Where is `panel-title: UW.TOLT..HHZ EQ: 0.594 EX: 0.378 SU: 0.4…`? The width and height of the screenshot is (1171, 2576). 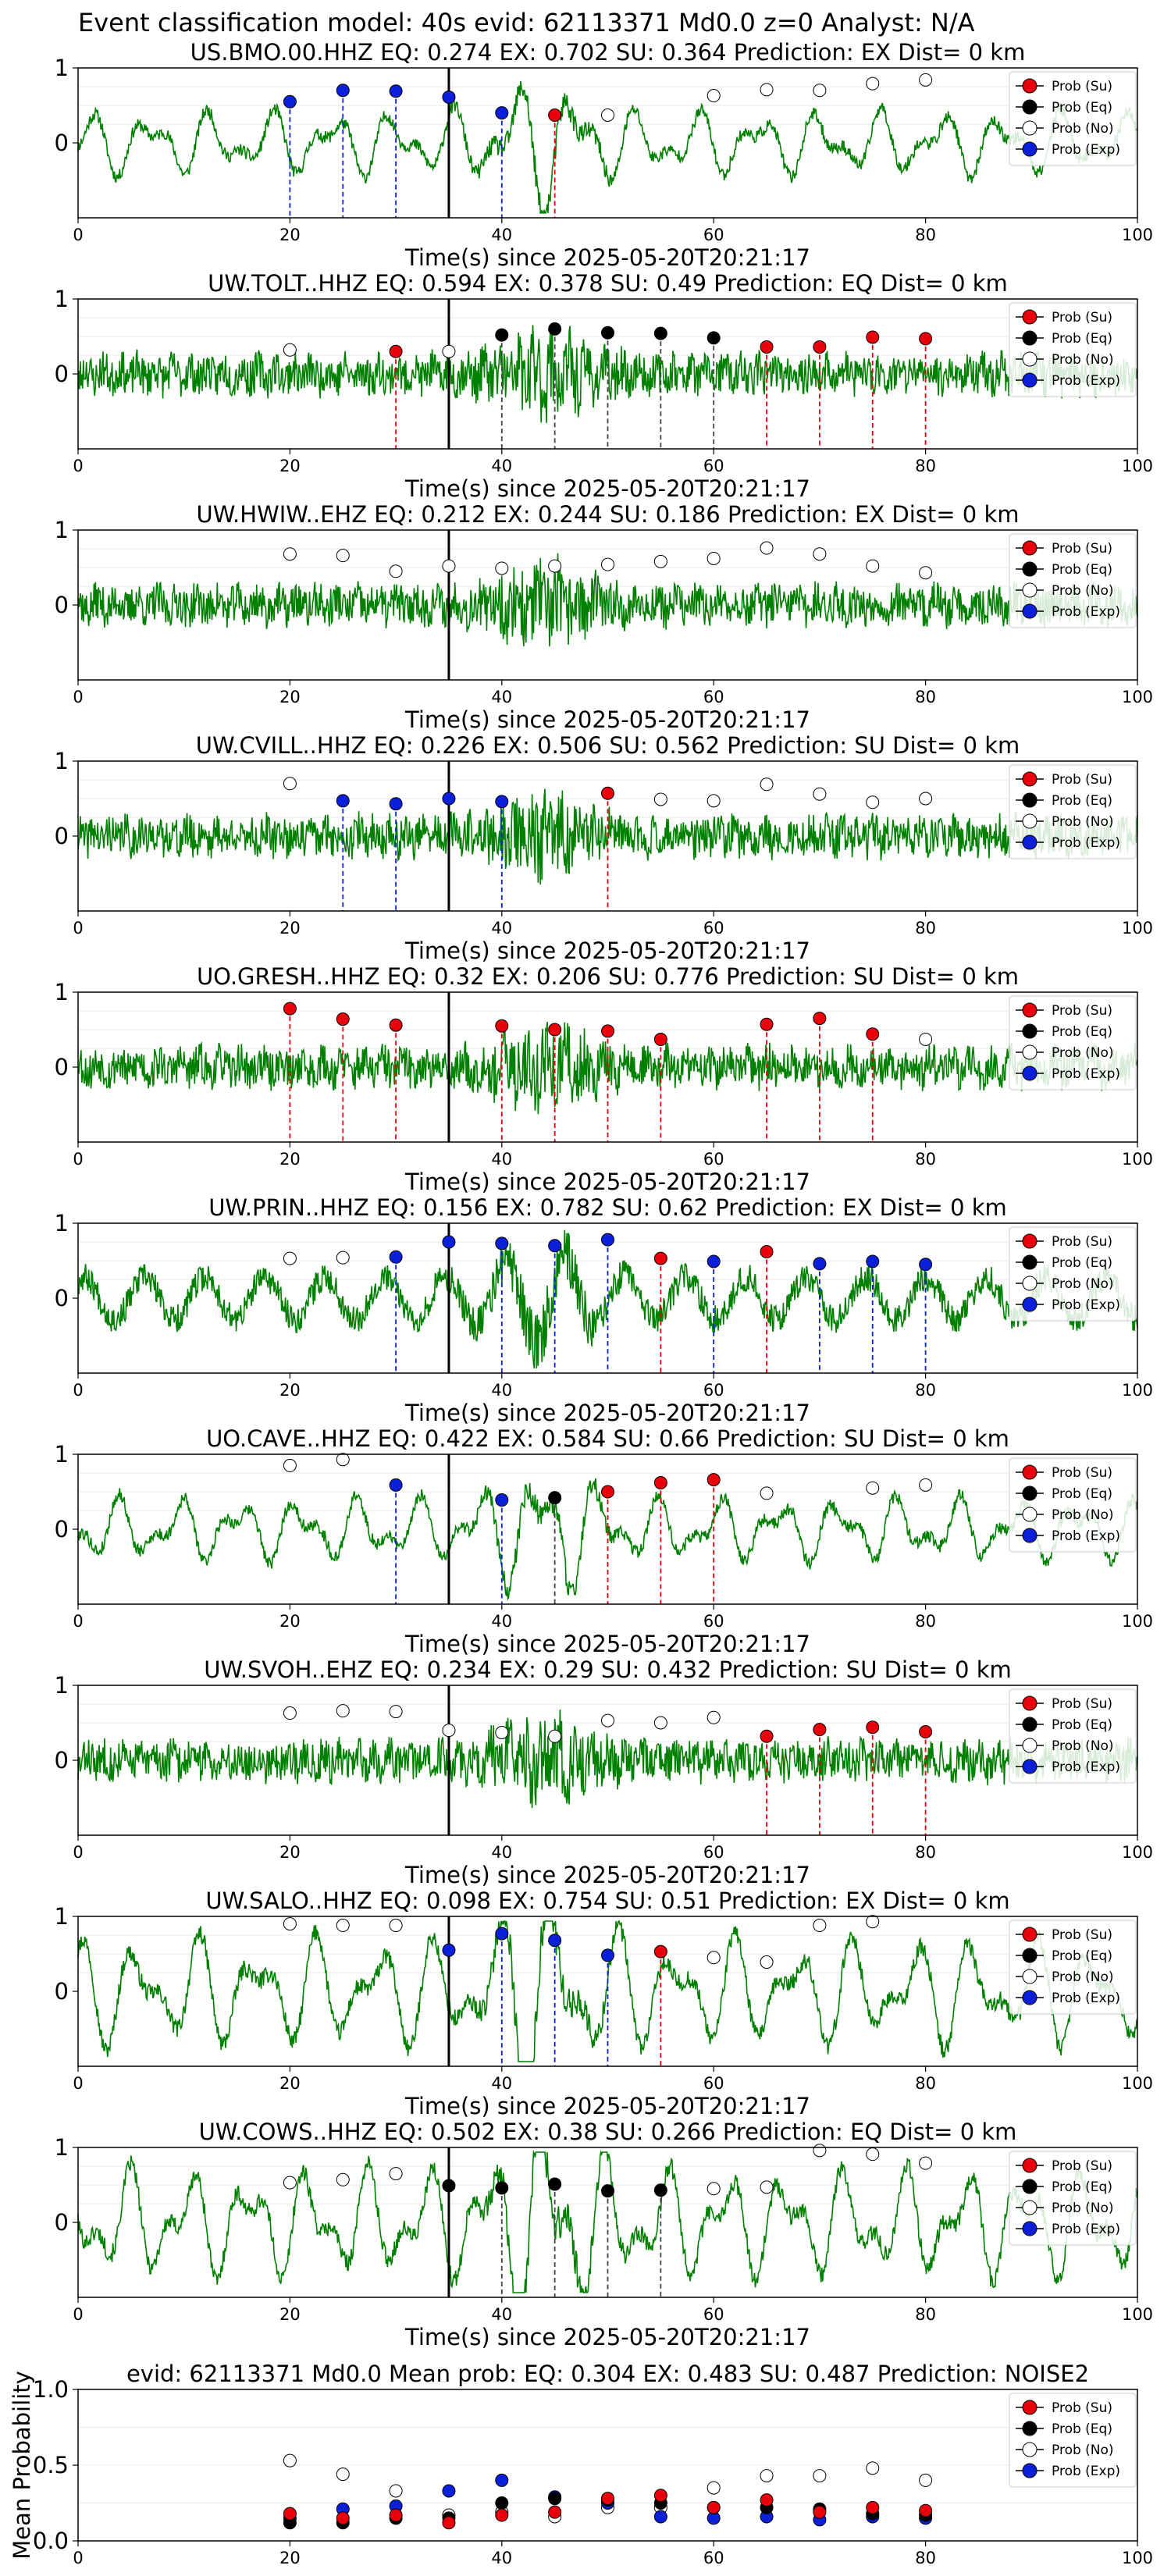
panel-title: UW.TOLT..HHZ EQ: 0.594 EX: 0.378 SU: 0.4… is located at coordinates (608, 283).